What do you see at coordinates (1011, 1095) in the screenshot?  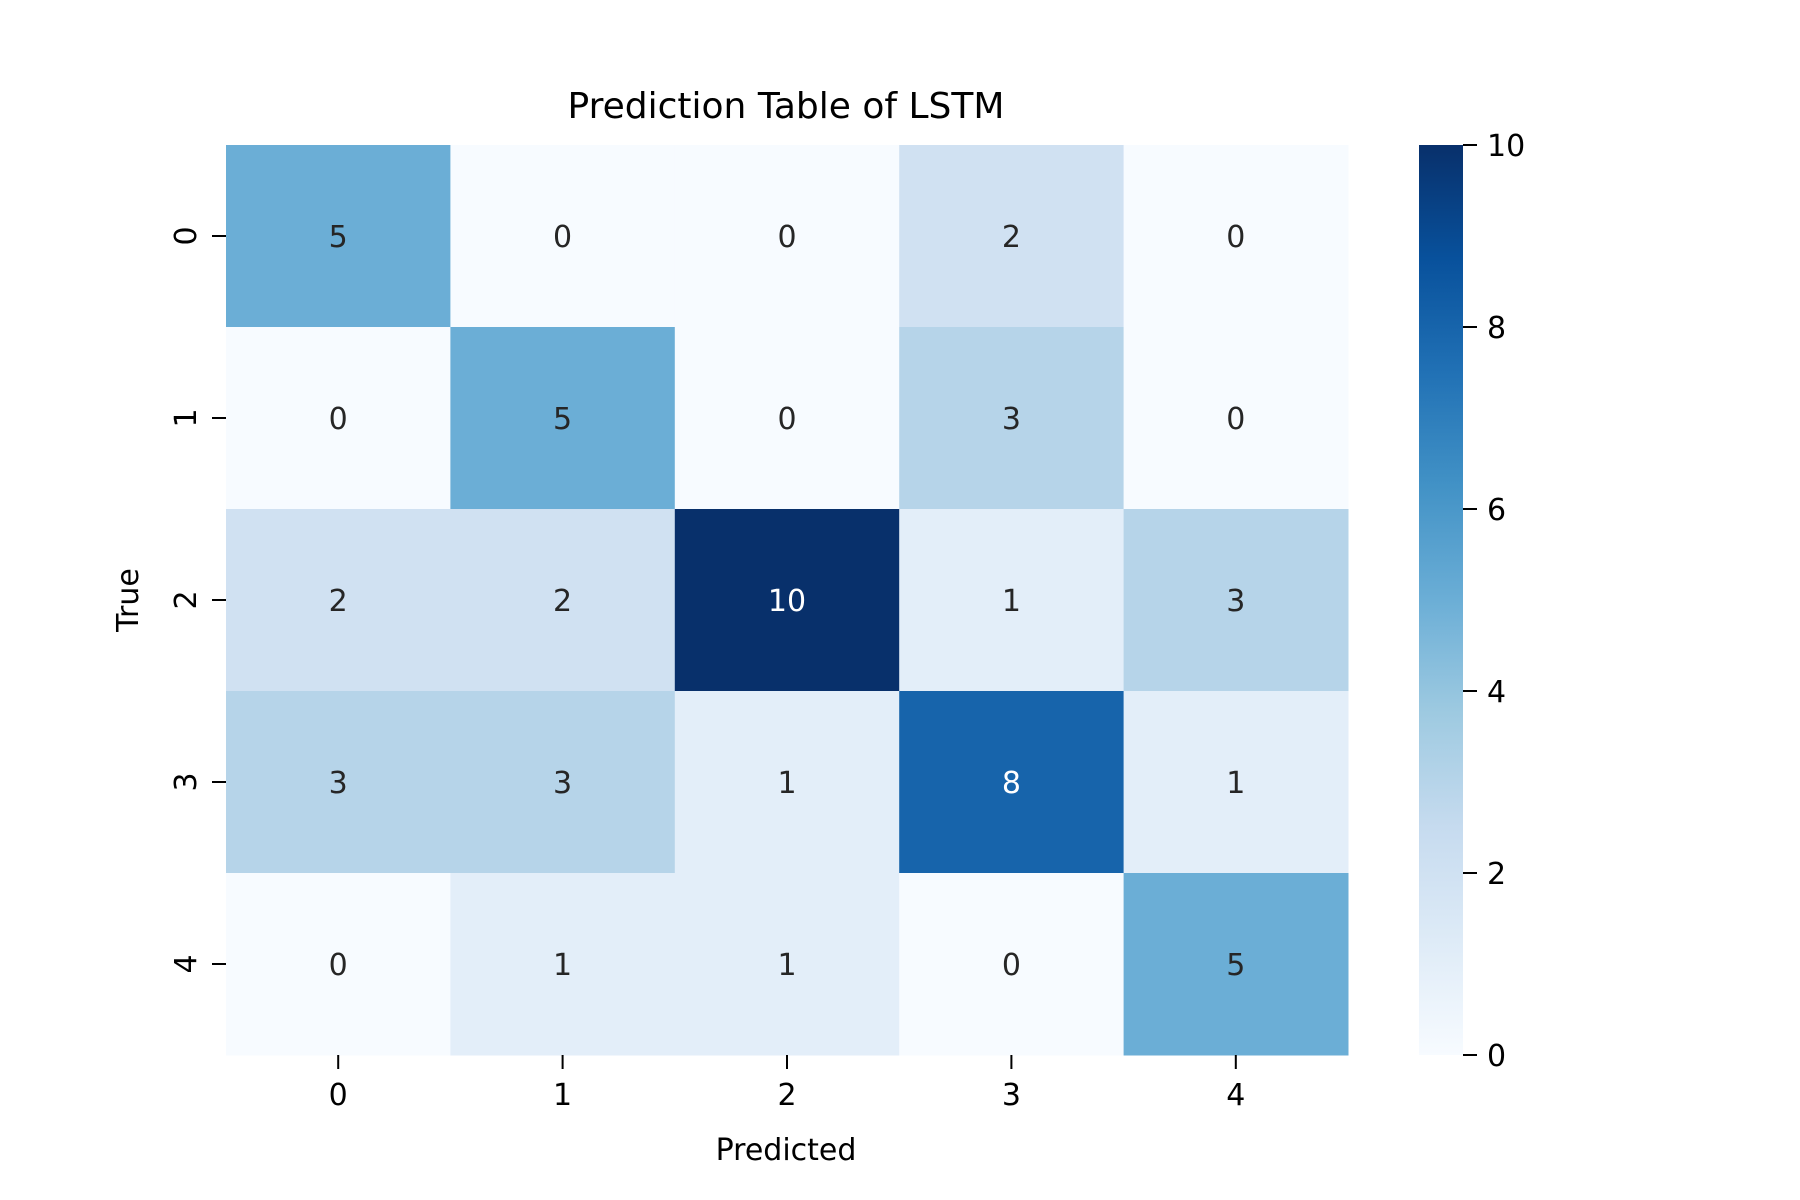 I see `x-tick-label: 3` at bounding box center [1011, 1095].